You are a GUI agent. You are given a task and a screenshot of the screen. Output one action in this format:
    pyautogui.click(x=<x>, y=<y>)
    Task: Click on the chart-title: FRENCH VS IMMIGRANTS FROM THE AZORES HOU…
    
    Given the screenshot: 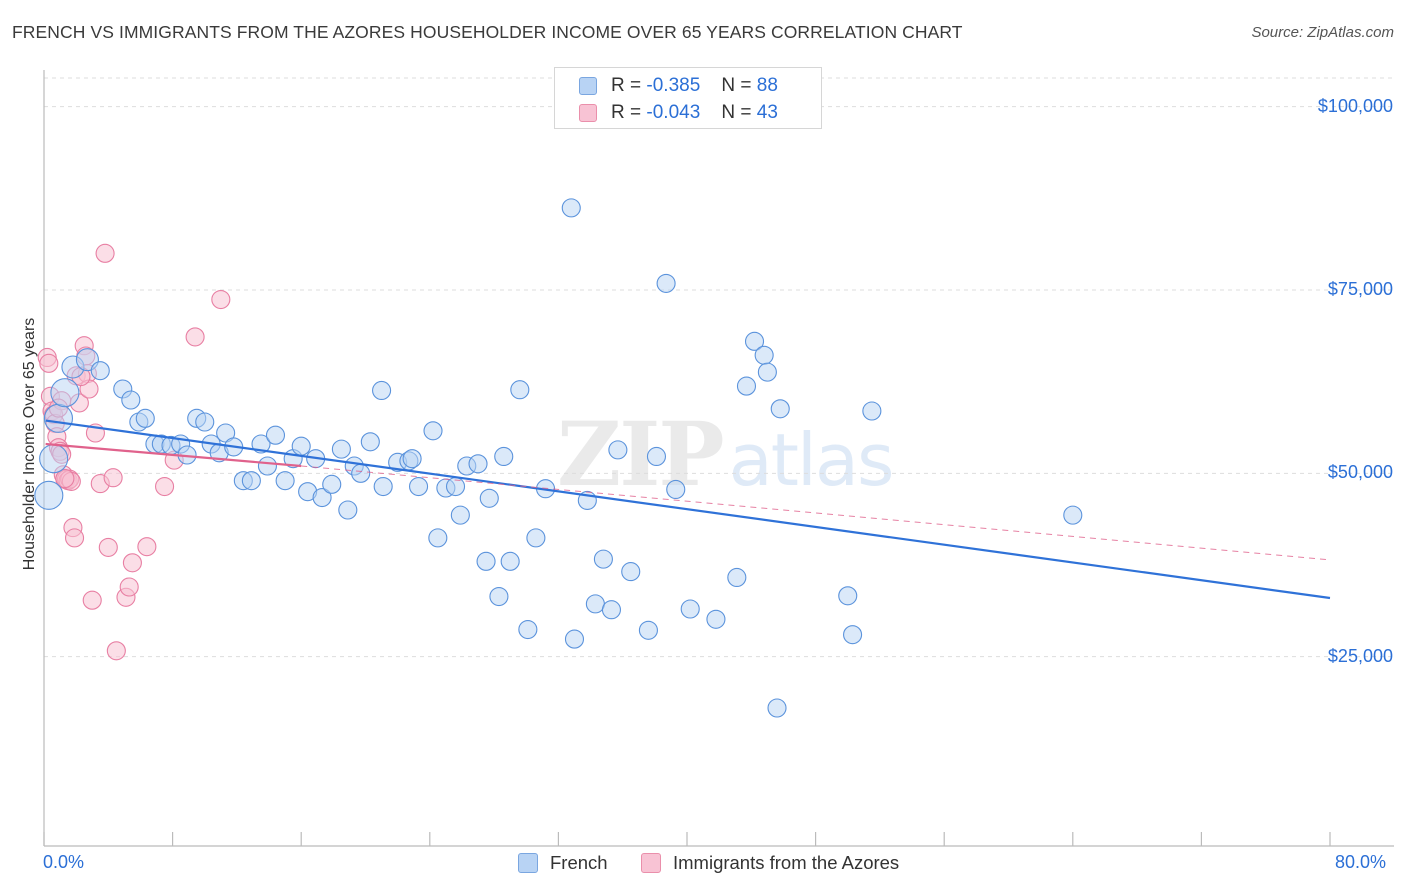 What is the action you would take?
    pyautogui.click(x=487, y=32)
    